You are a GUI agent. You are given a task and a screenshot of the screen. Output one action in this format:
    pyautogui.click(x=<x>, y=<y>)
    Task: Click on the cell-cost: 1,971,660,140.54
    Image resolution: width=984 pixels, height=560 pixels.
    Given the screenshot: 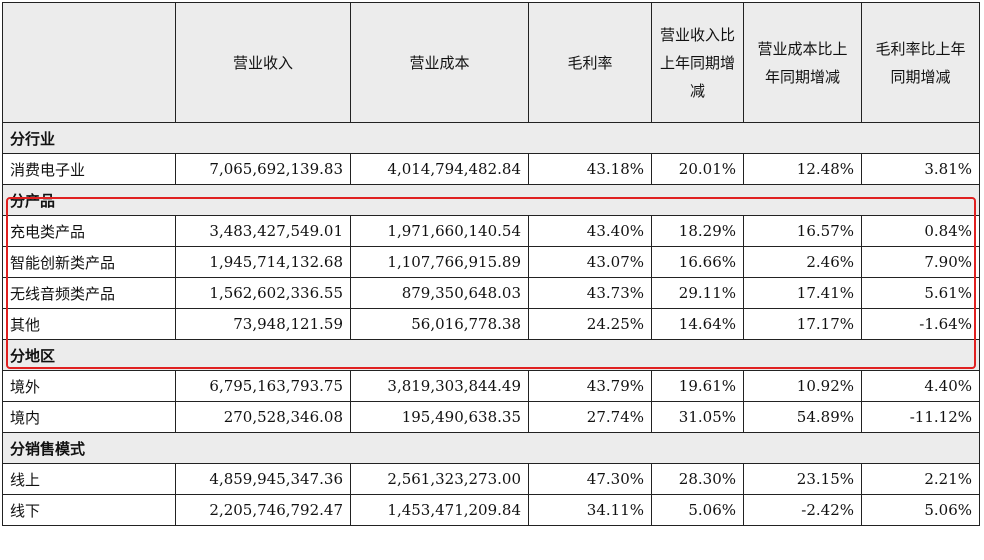 What is the action you would take?
    pyautogui.click(x=439, y=231)
    